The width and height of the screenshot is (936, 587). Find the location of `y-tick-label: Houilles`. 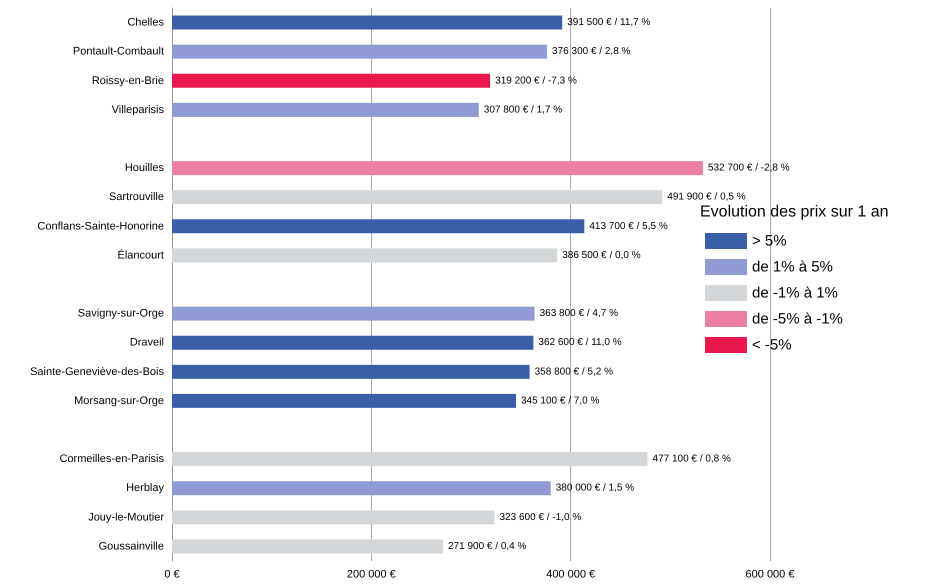

y-tick-label: Houilles is located at coordinates (144, 168).